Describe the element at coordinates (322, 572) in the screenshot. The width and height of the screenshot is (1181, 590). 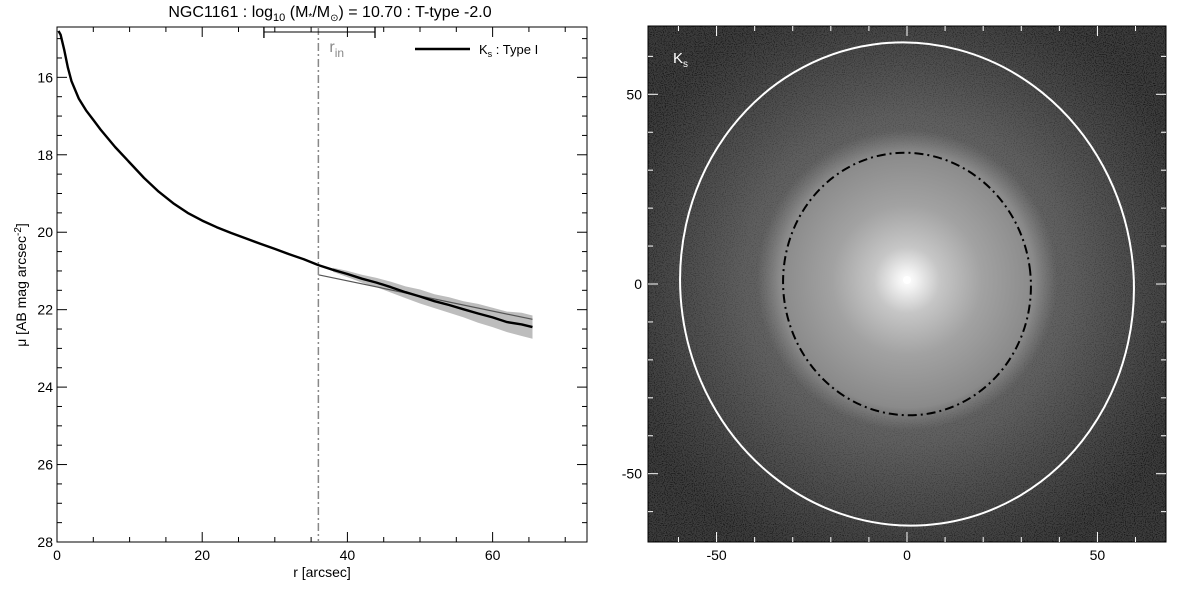
I see `x-axis-label: r [arcsec]` at that location.